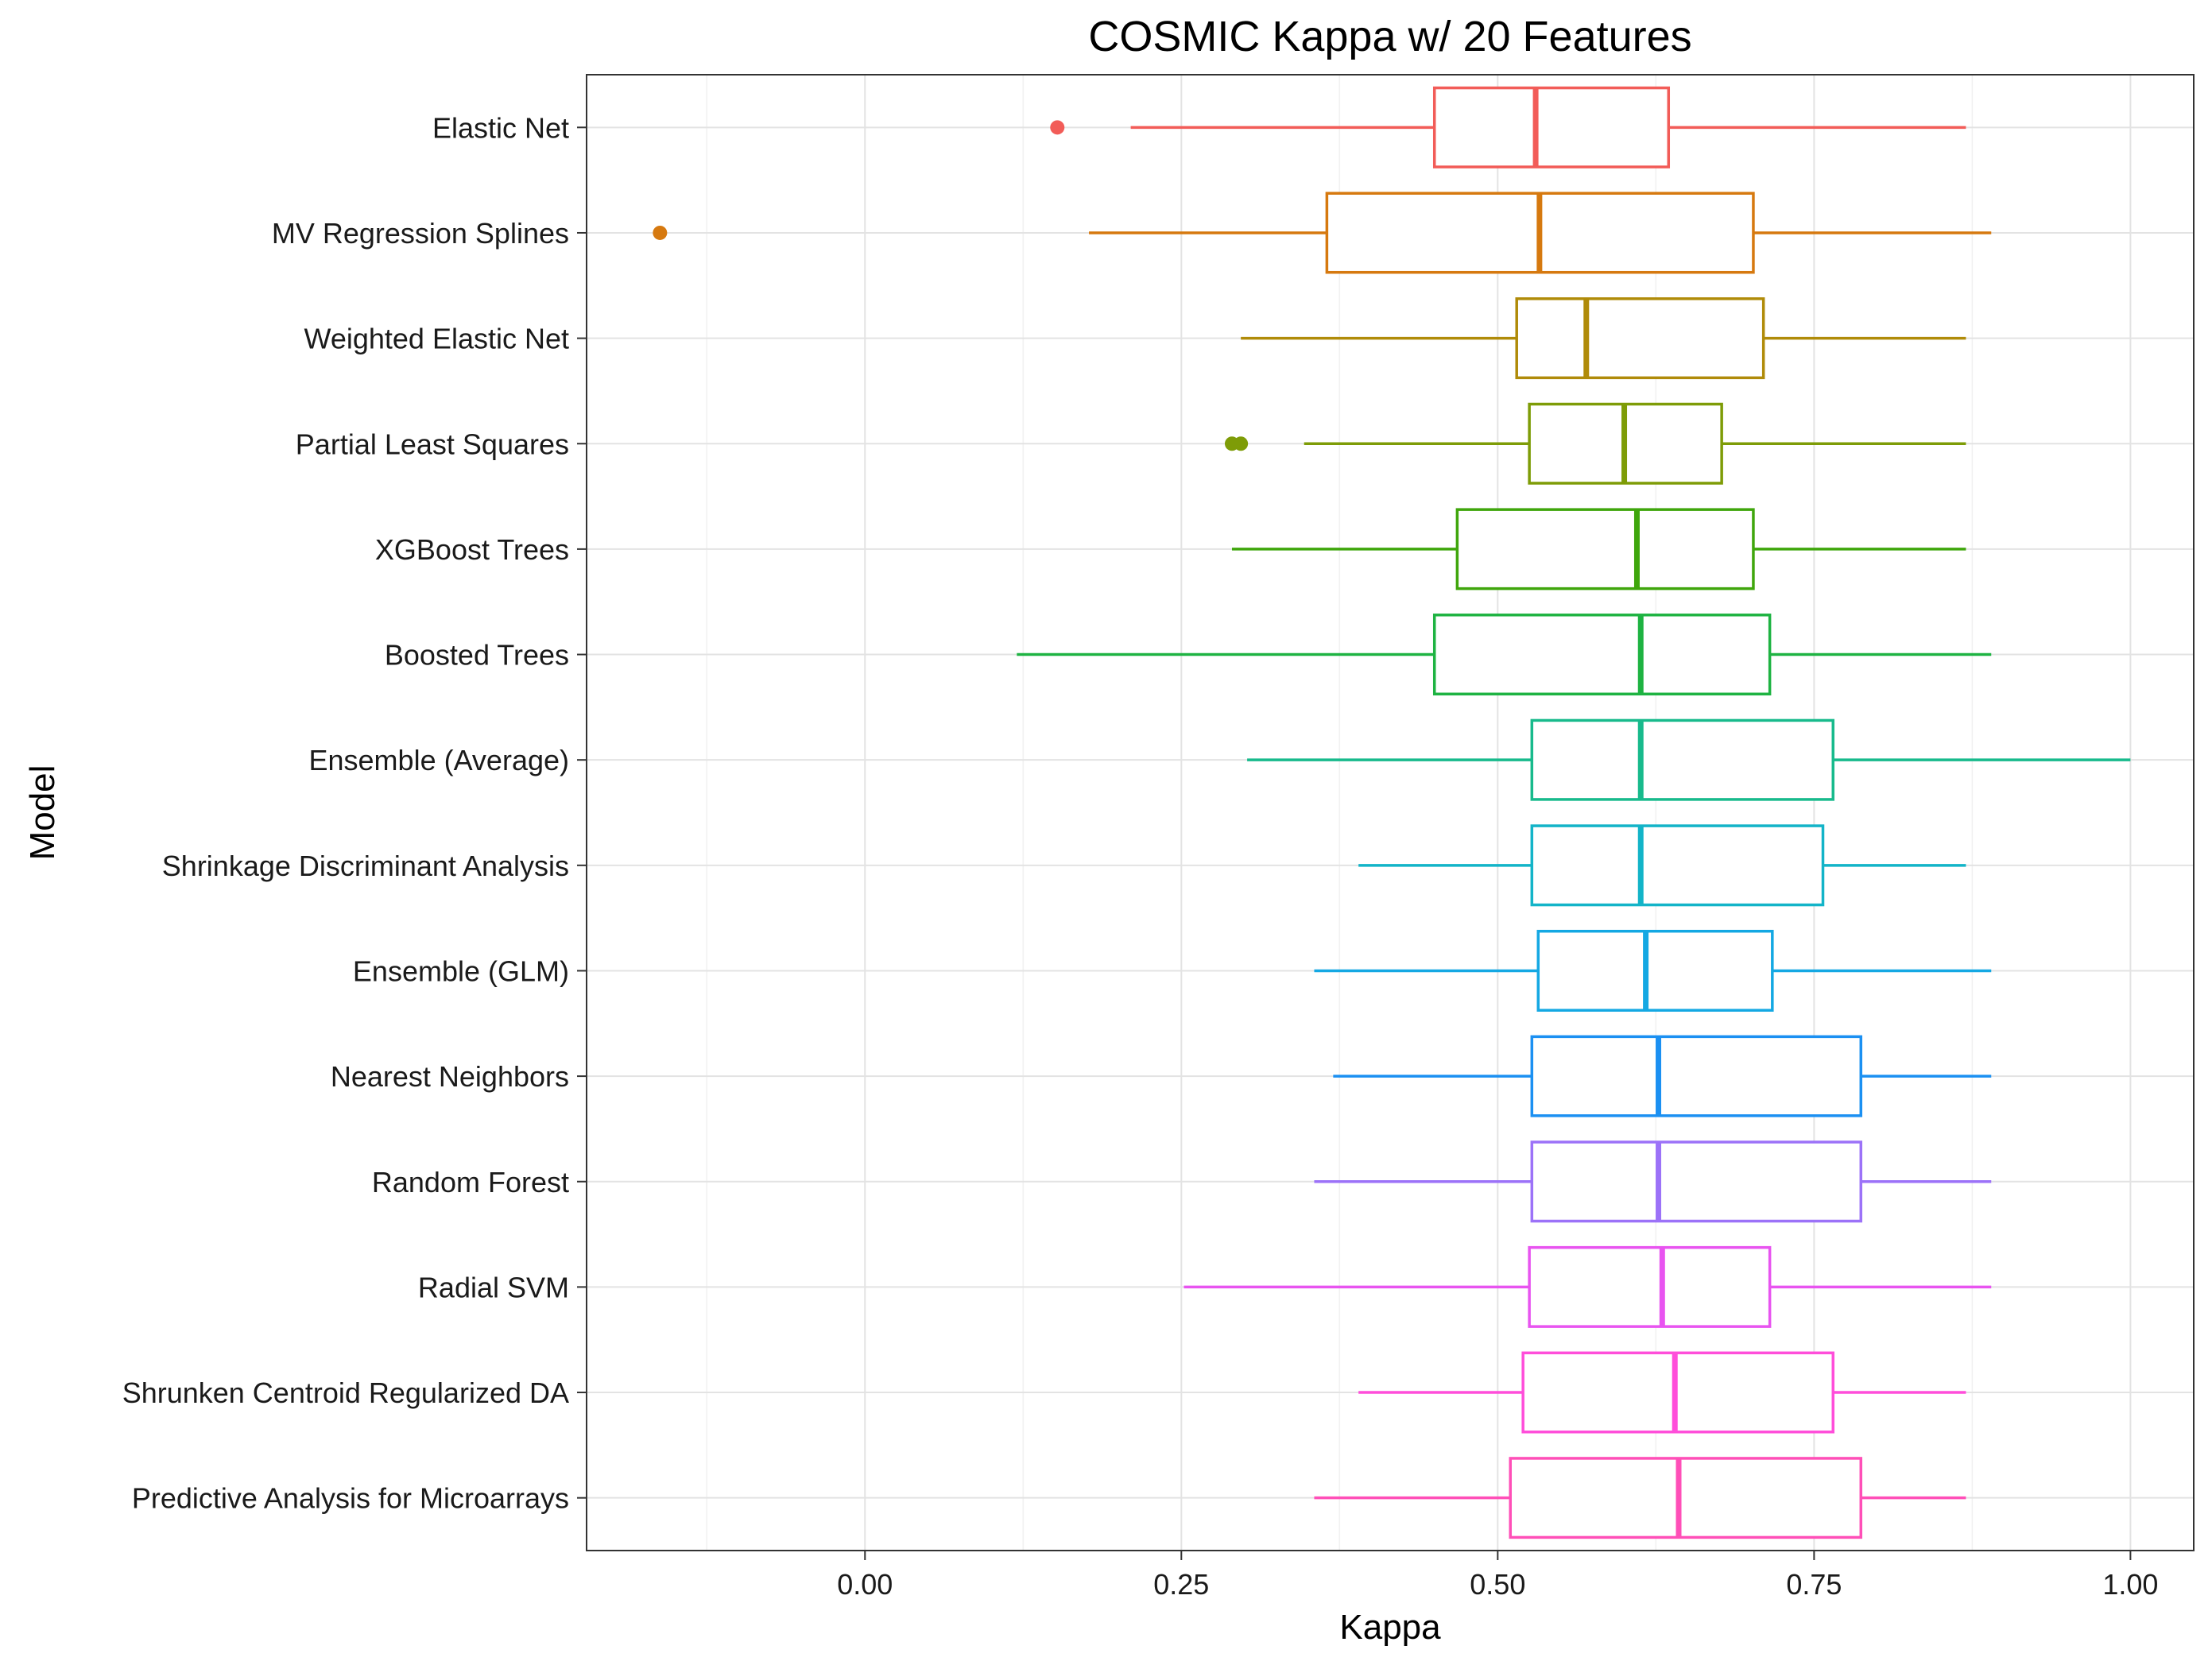 This screenshot has width=2212, height=1665. What do you see at coordinates (2130, 1584) in the screenshot?
I see `x-tick-label: 1.00` at bounding box center [2130, 1584].